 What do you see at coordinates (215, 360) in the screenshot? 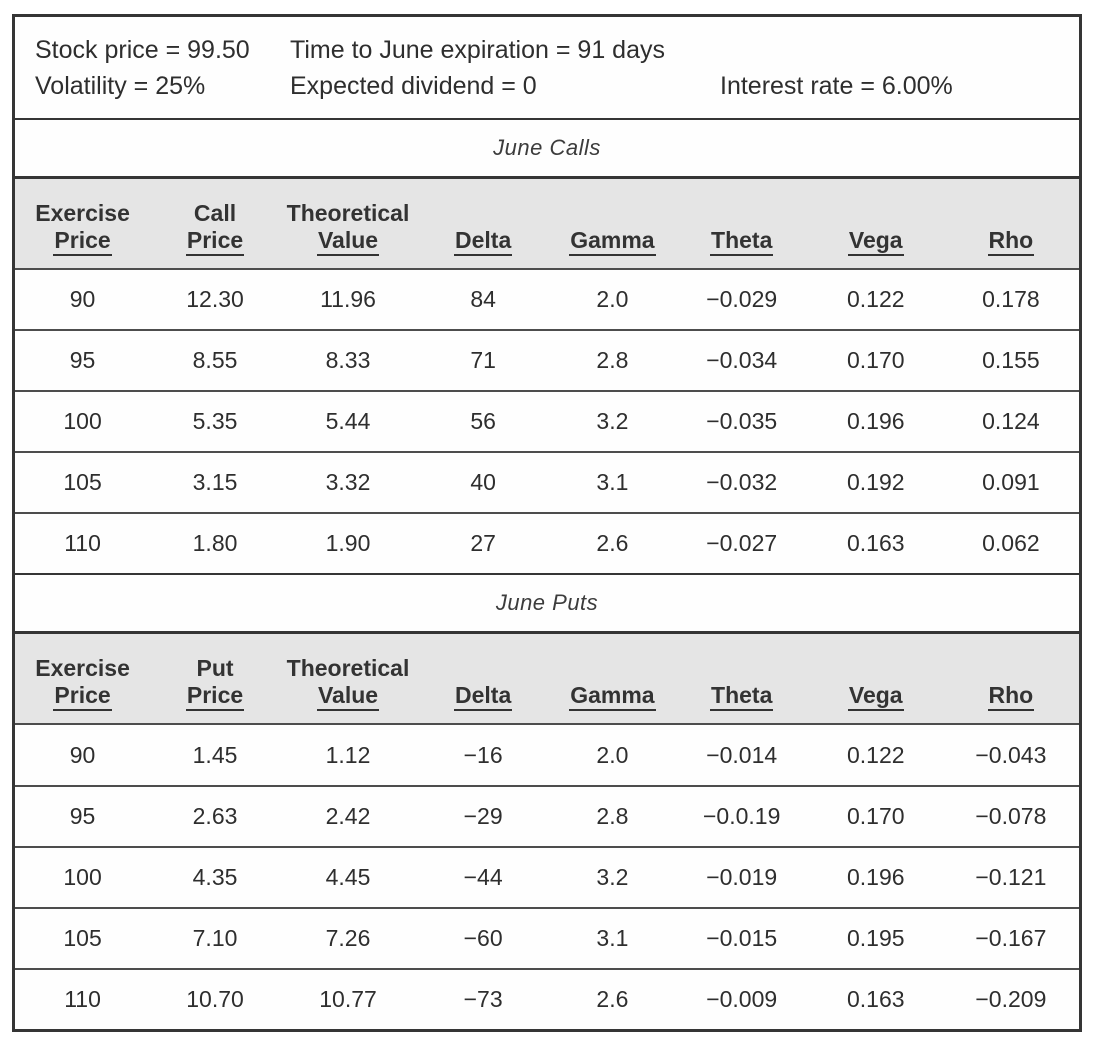
I see `table-cell: 8.55` at bounding box center [215, 360].